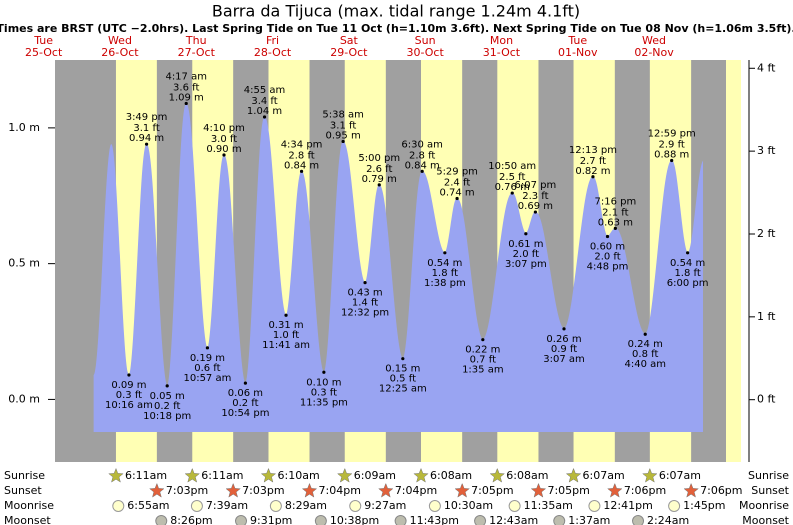  Describe the element at coordinates (482, 350) in the screenshot. I see `tide-label: 0.22 m` at that location.